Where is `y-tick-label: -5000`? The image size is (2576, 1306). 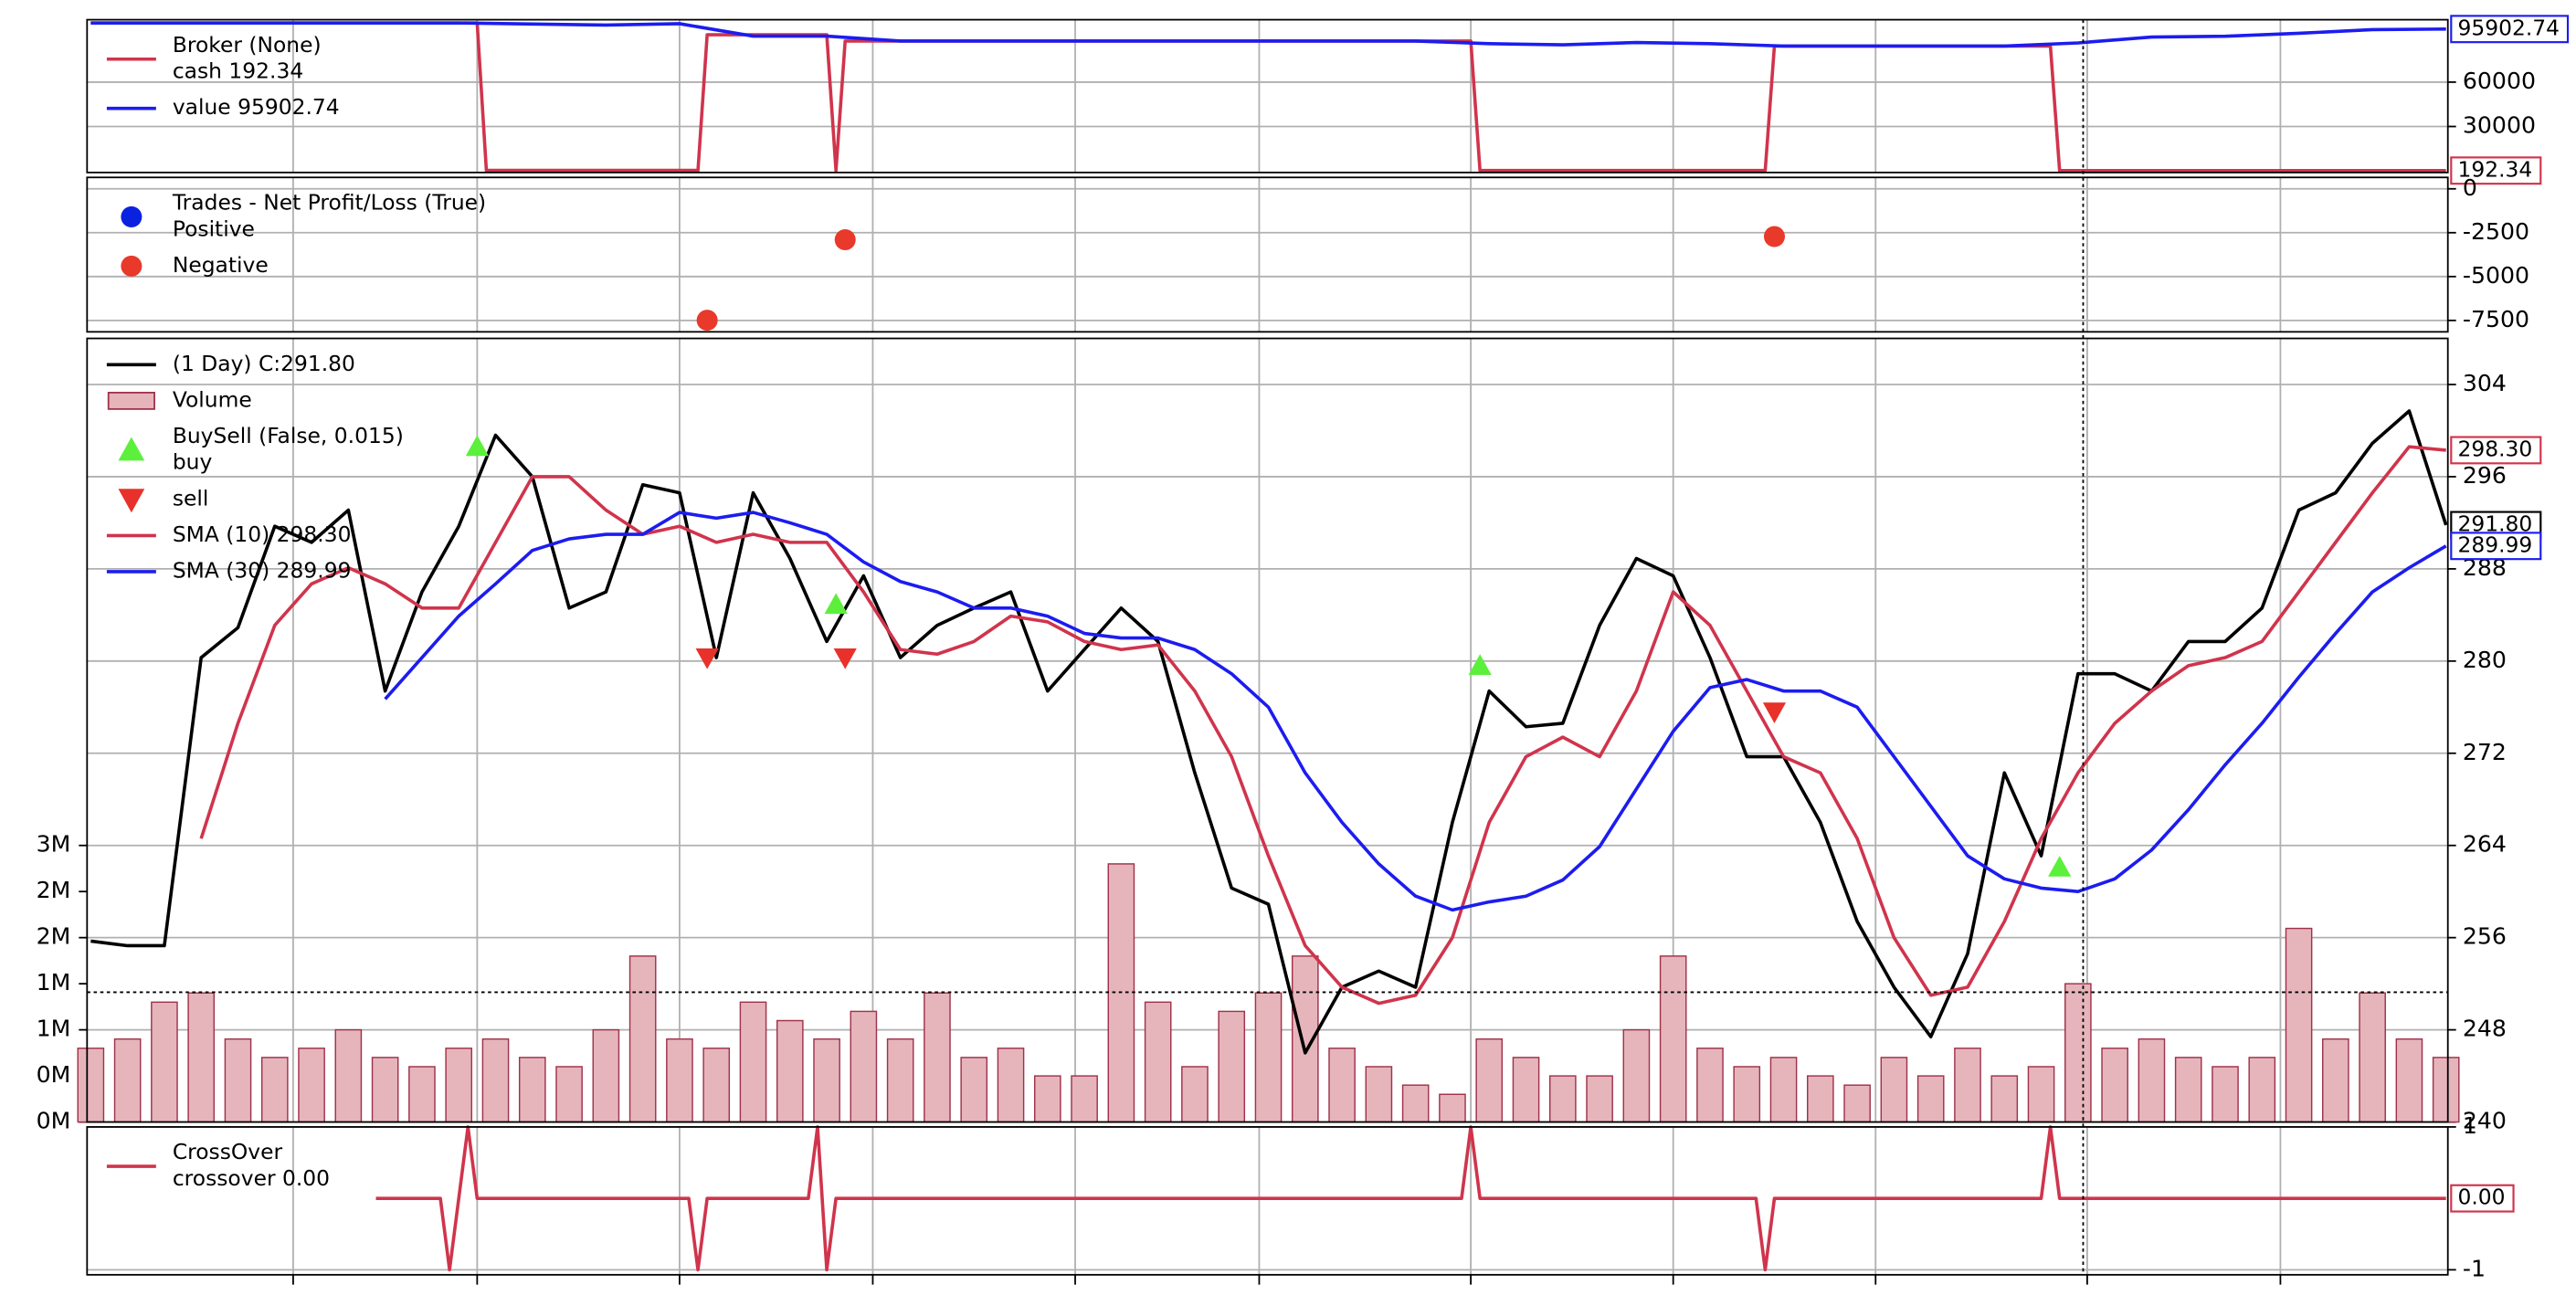
y-tick-label: -5000 is located at coordinates (2496, 275).